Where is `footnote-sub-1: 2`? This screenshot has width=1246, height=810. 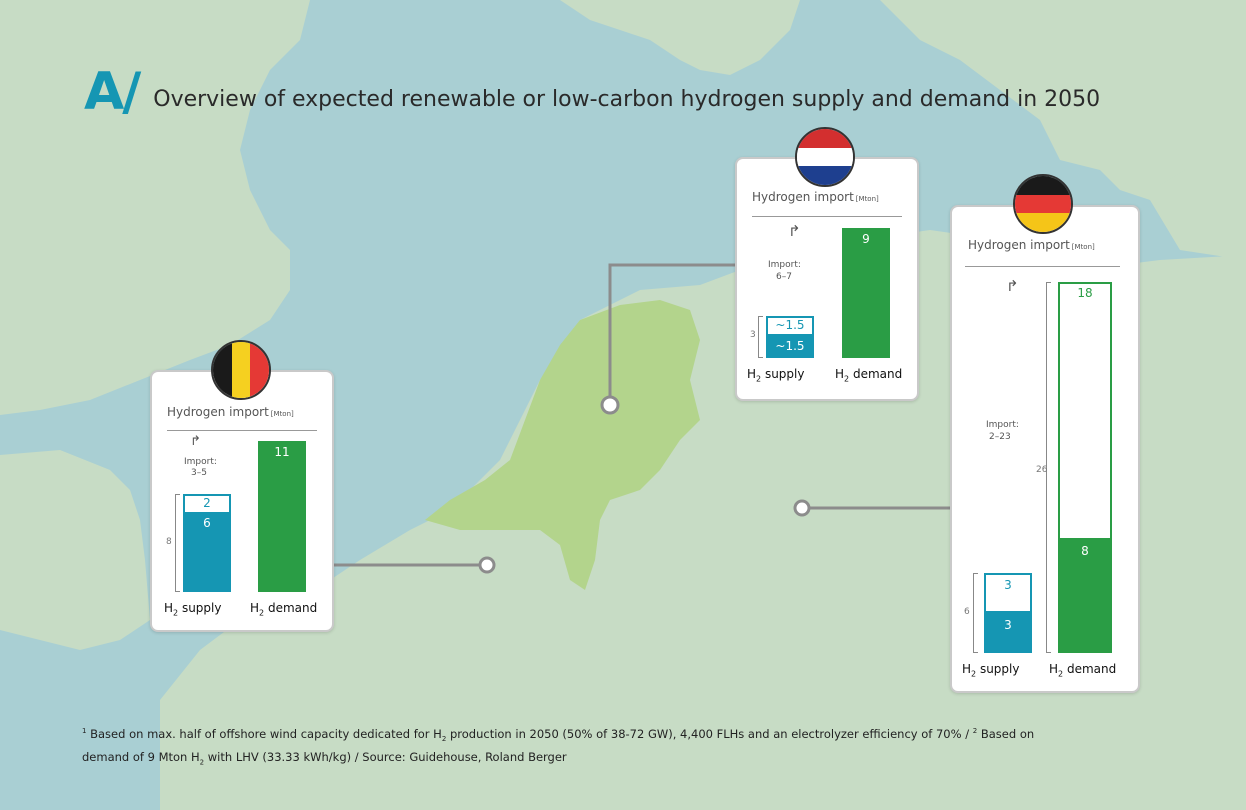 footnote-sub-1: 2 is located at coordinates (444, 739).